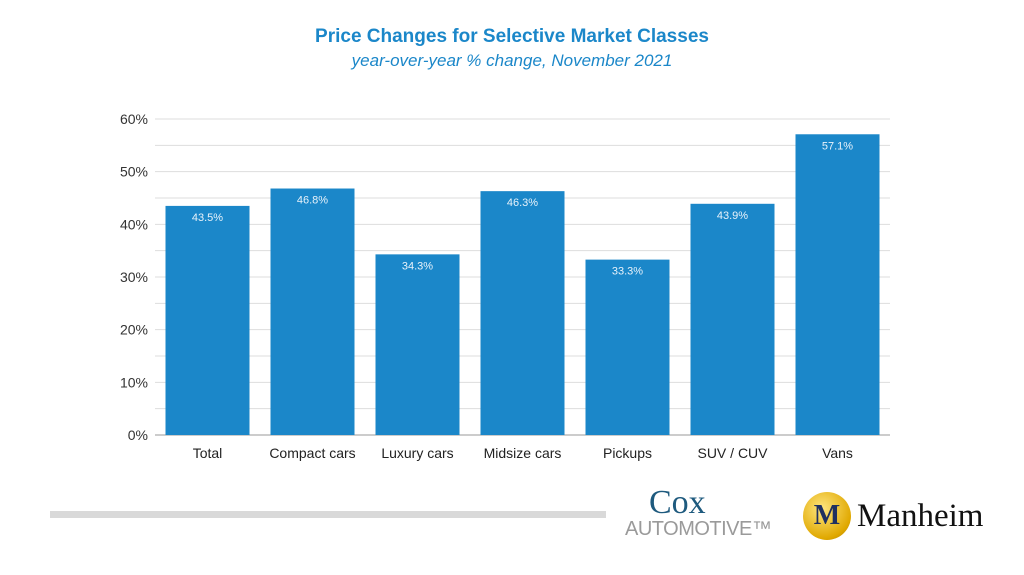 The image size is (1024, 575). I want to click on data-label: 43.5%, so click(207, 218).